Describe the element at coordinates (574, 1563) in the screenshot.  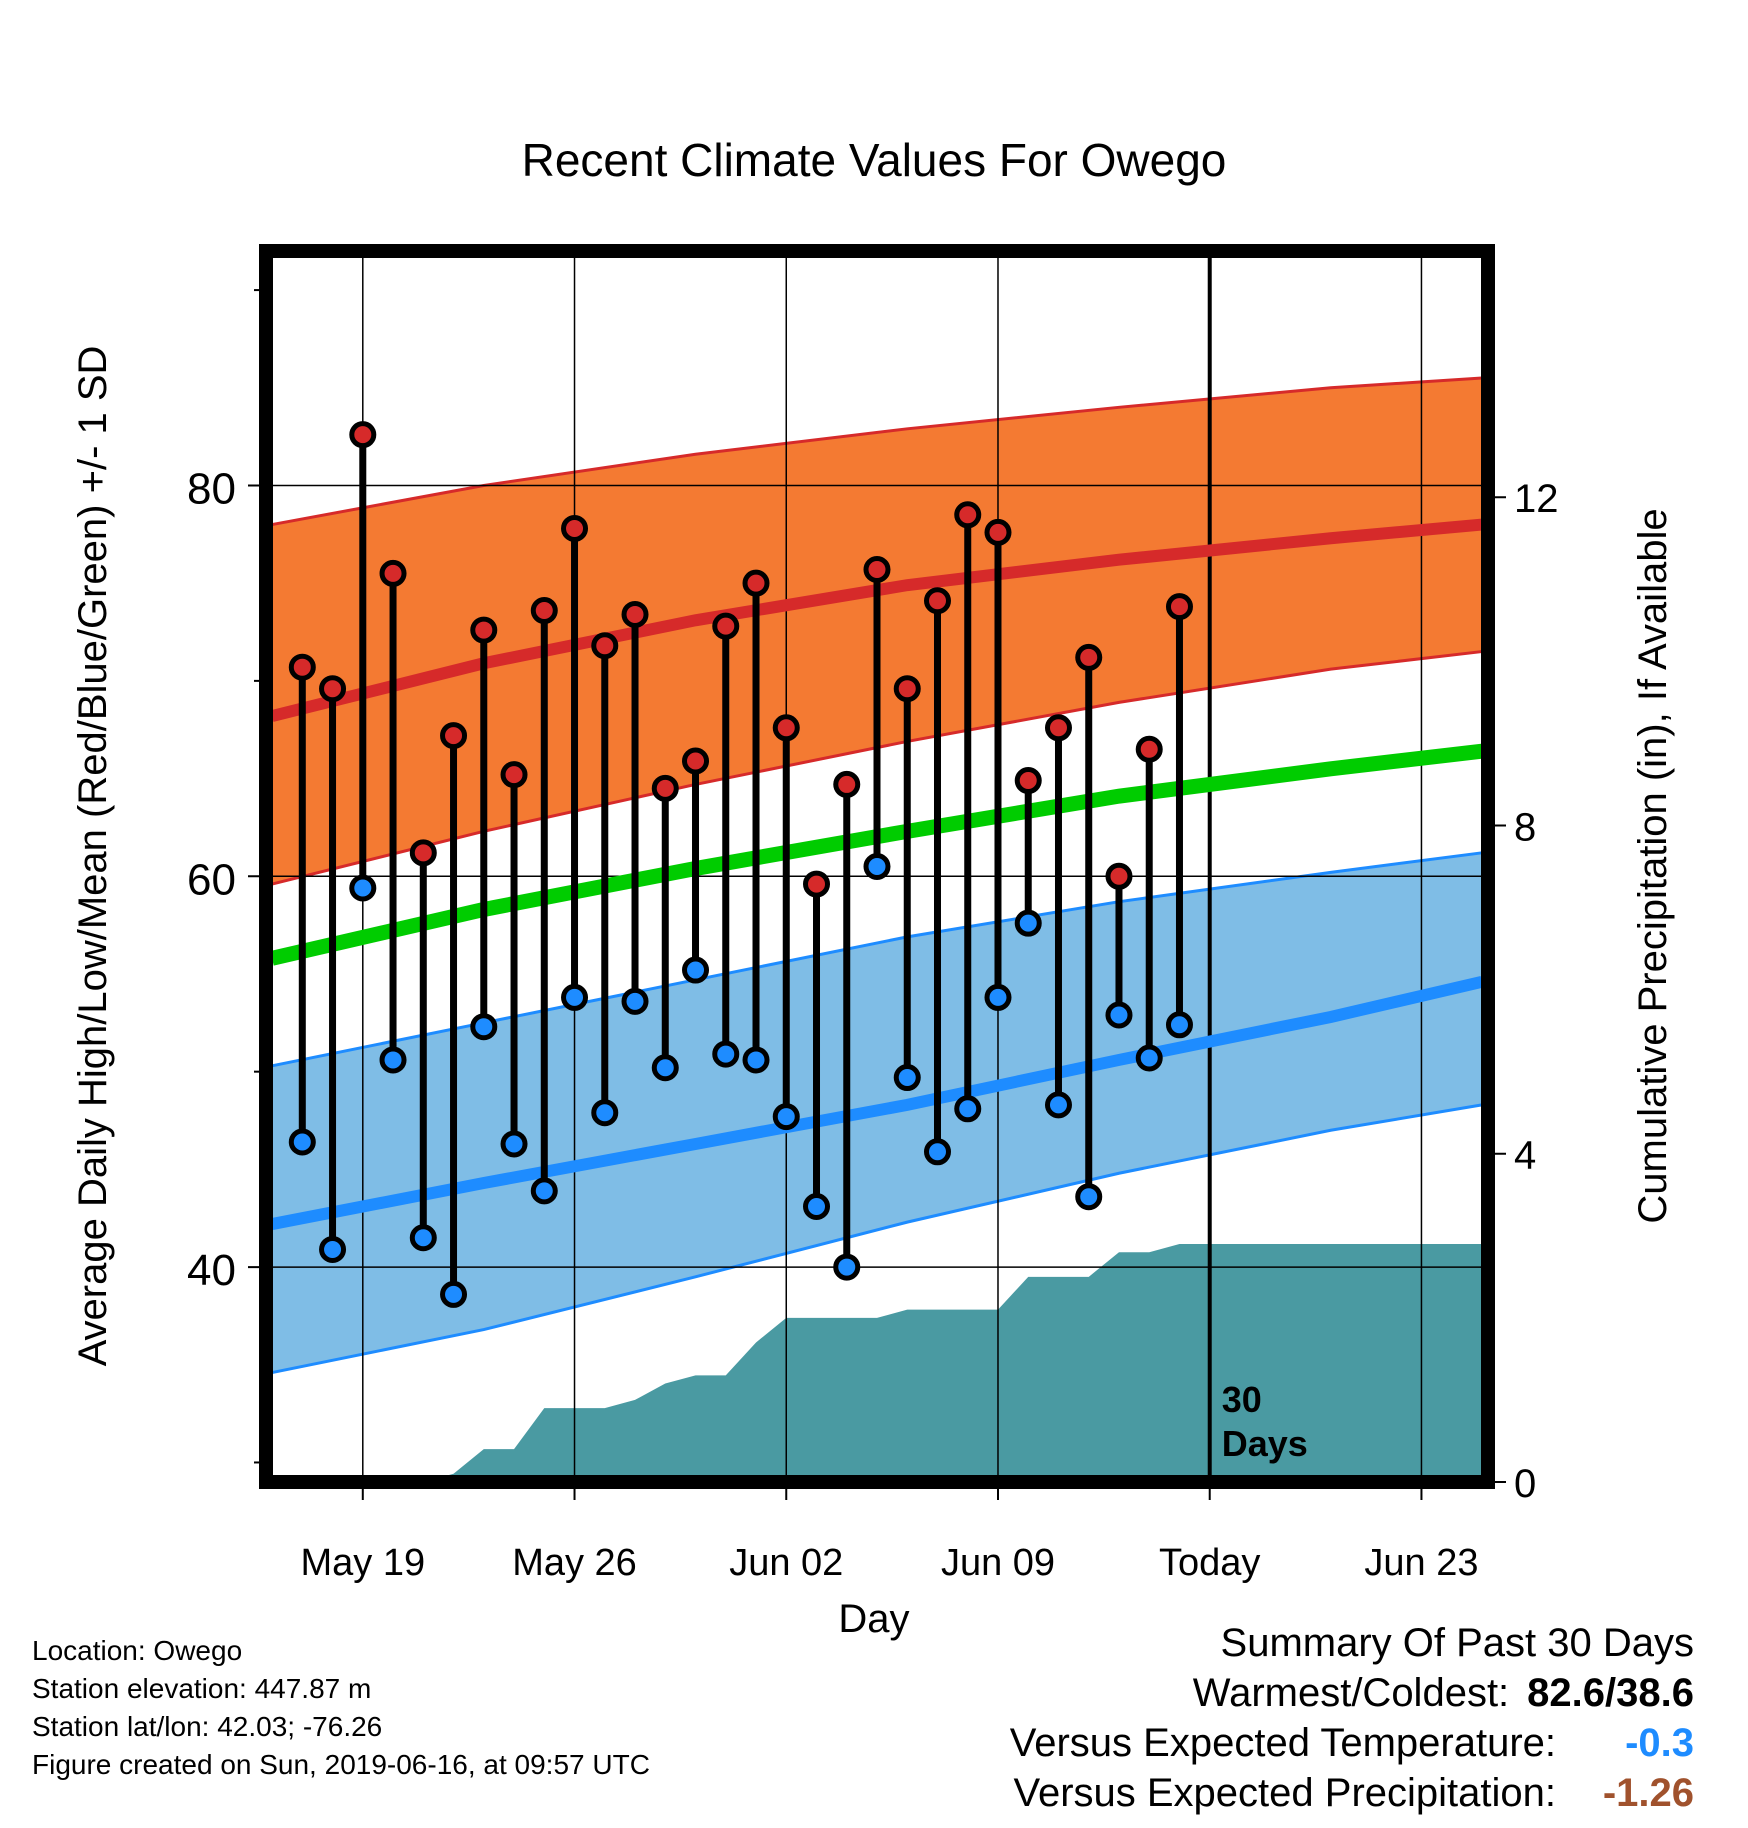
I see `x-tick-label: May 26` at that location.